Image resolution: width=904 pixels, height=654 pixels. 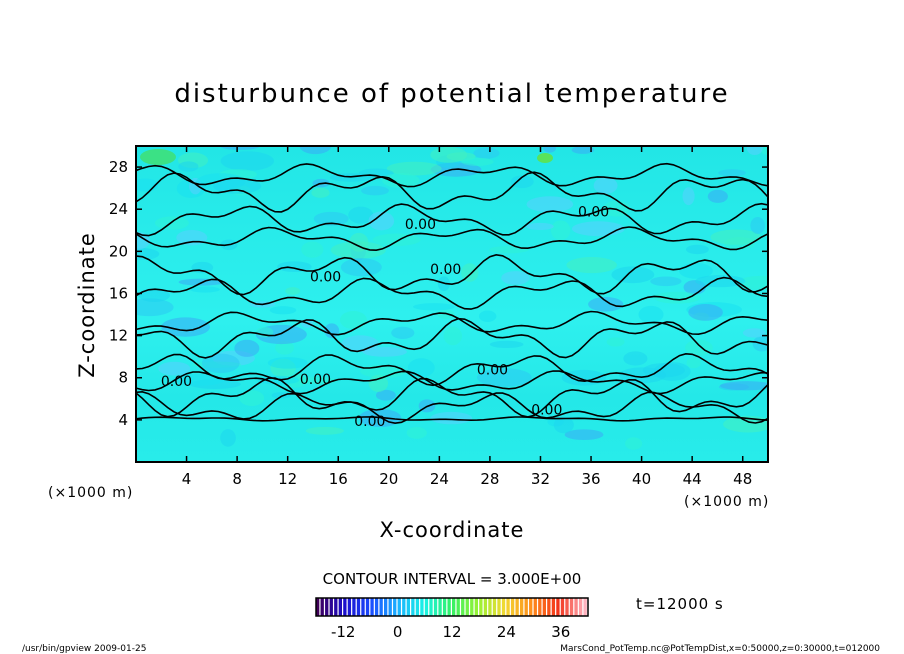 What do you see at coordinates (398, 632) in the screenshot?
I see `colorbar-tick-label: 0` at bounding box center [398, 632].